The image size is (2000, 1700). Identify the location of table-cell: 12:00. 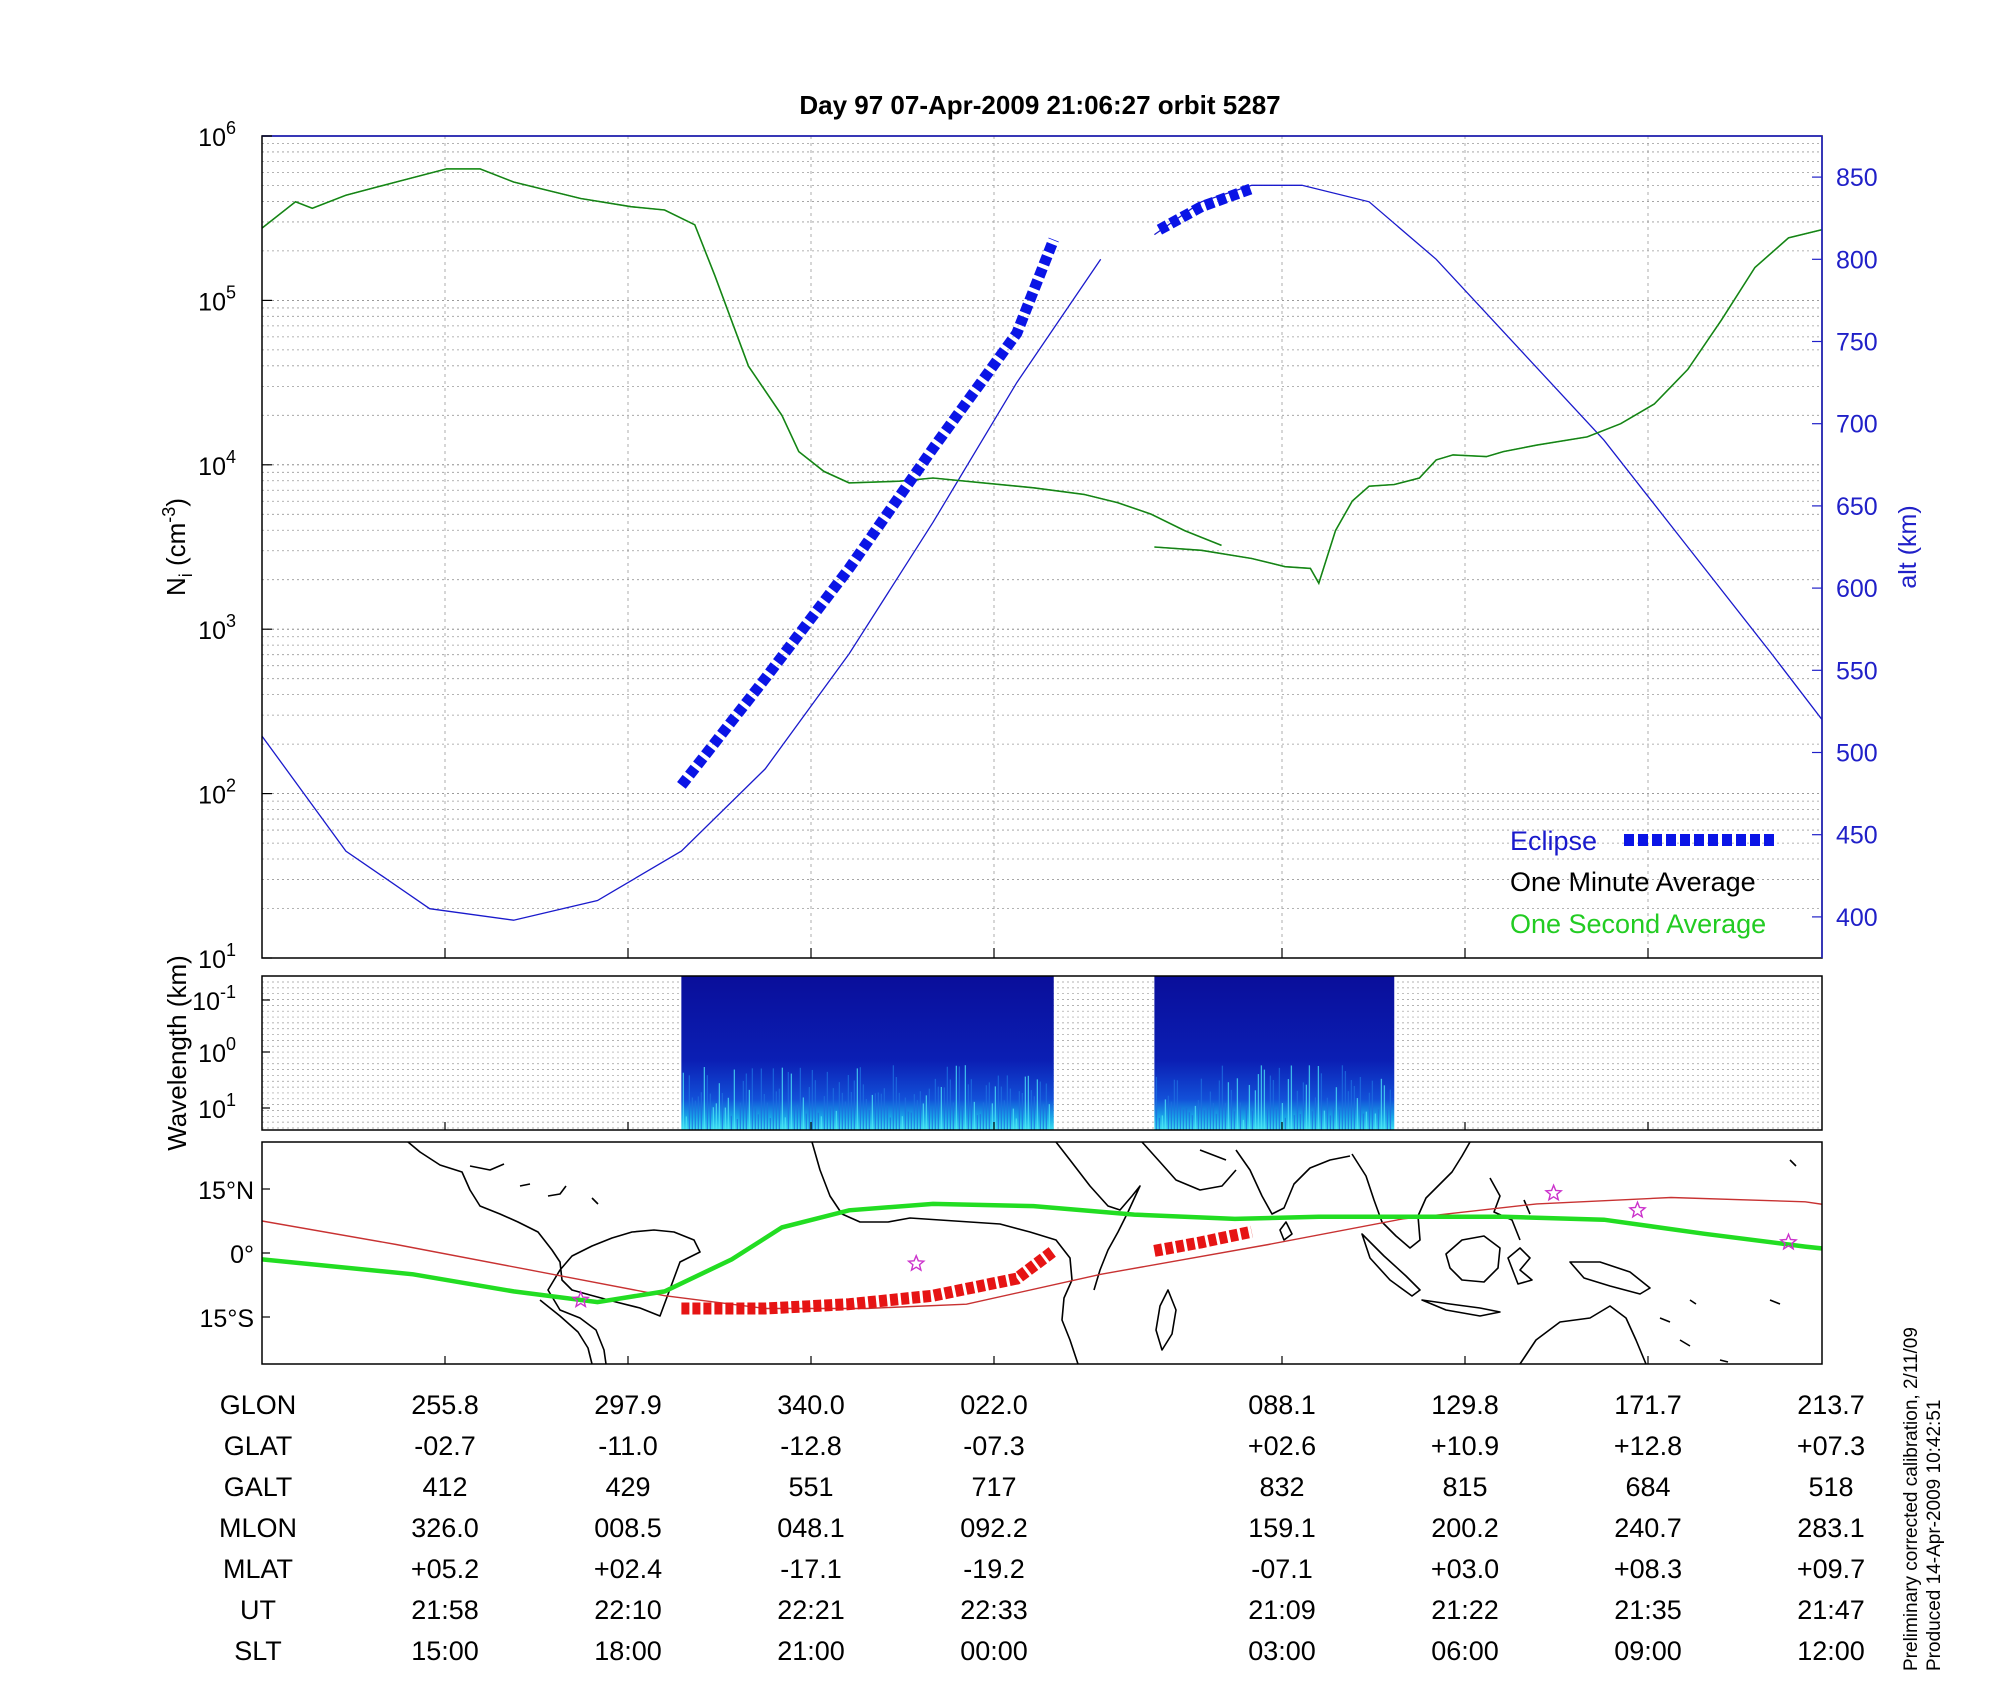
(1831, 1651).